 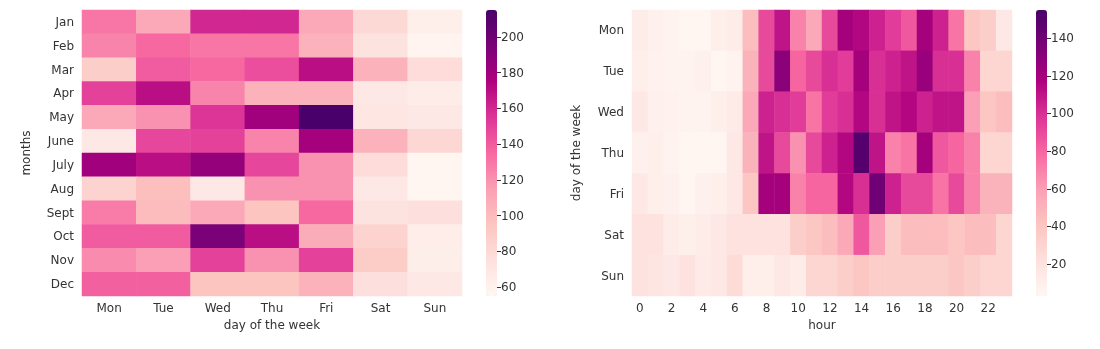 I want to click on y-tick-label: Sat, so click(x=614, y=234).